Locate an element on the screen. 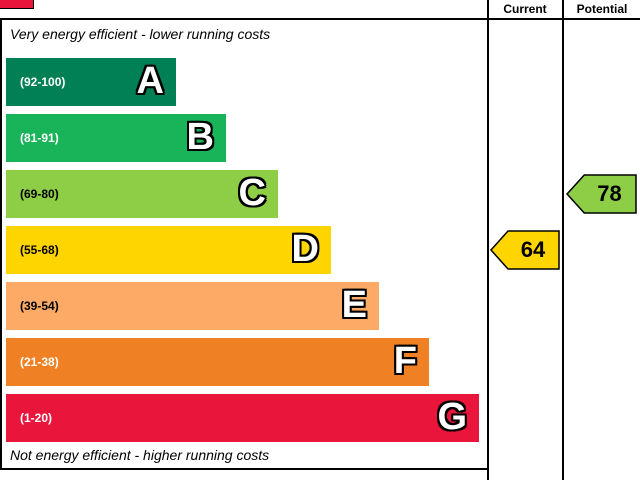 The image size is (640, 480). band-g-range-label: (1-20) is located at coordinates (36, 418).